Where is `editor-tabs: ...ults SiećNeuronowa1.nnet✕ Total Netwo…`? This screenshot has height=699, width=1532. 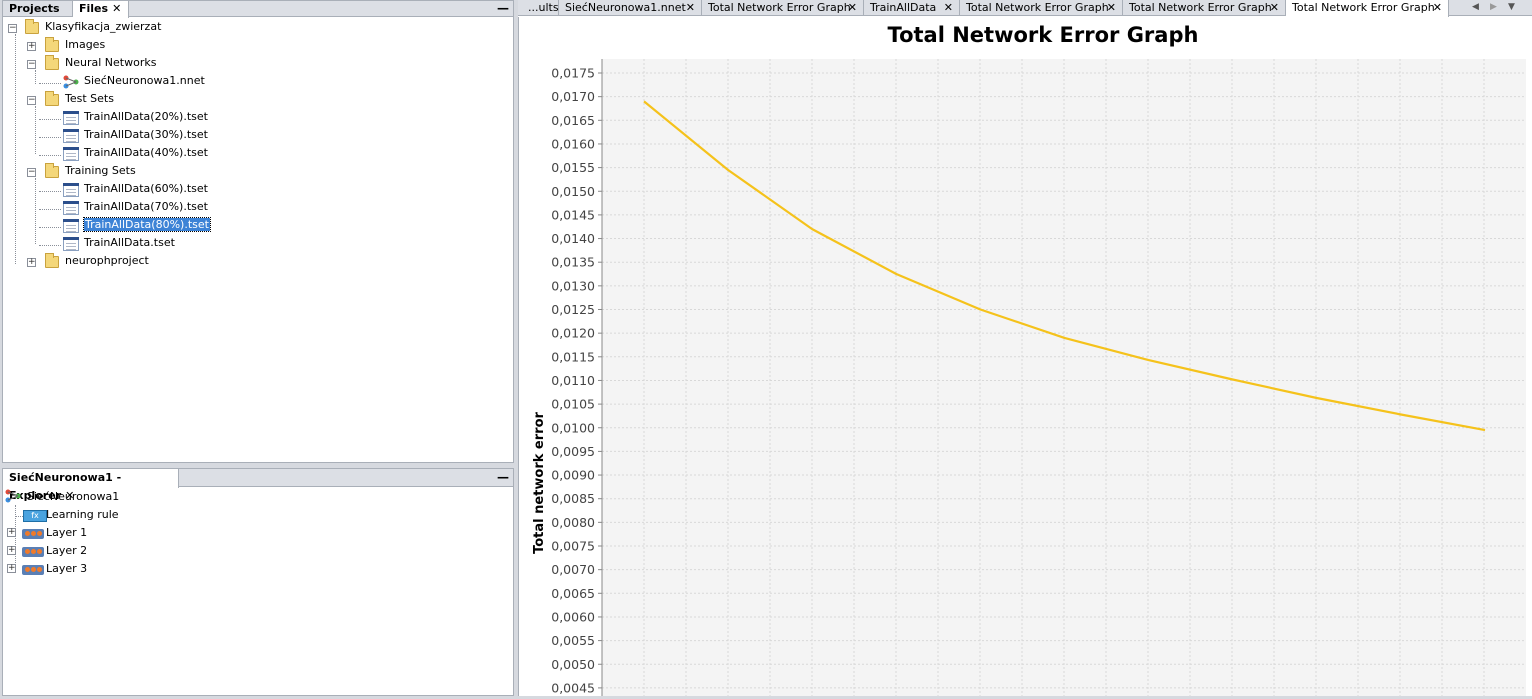
editor-tabs: ...ults SiećNeuronowa1.nnet✕ Total Netwo… is located at coordinates (1025, 8).